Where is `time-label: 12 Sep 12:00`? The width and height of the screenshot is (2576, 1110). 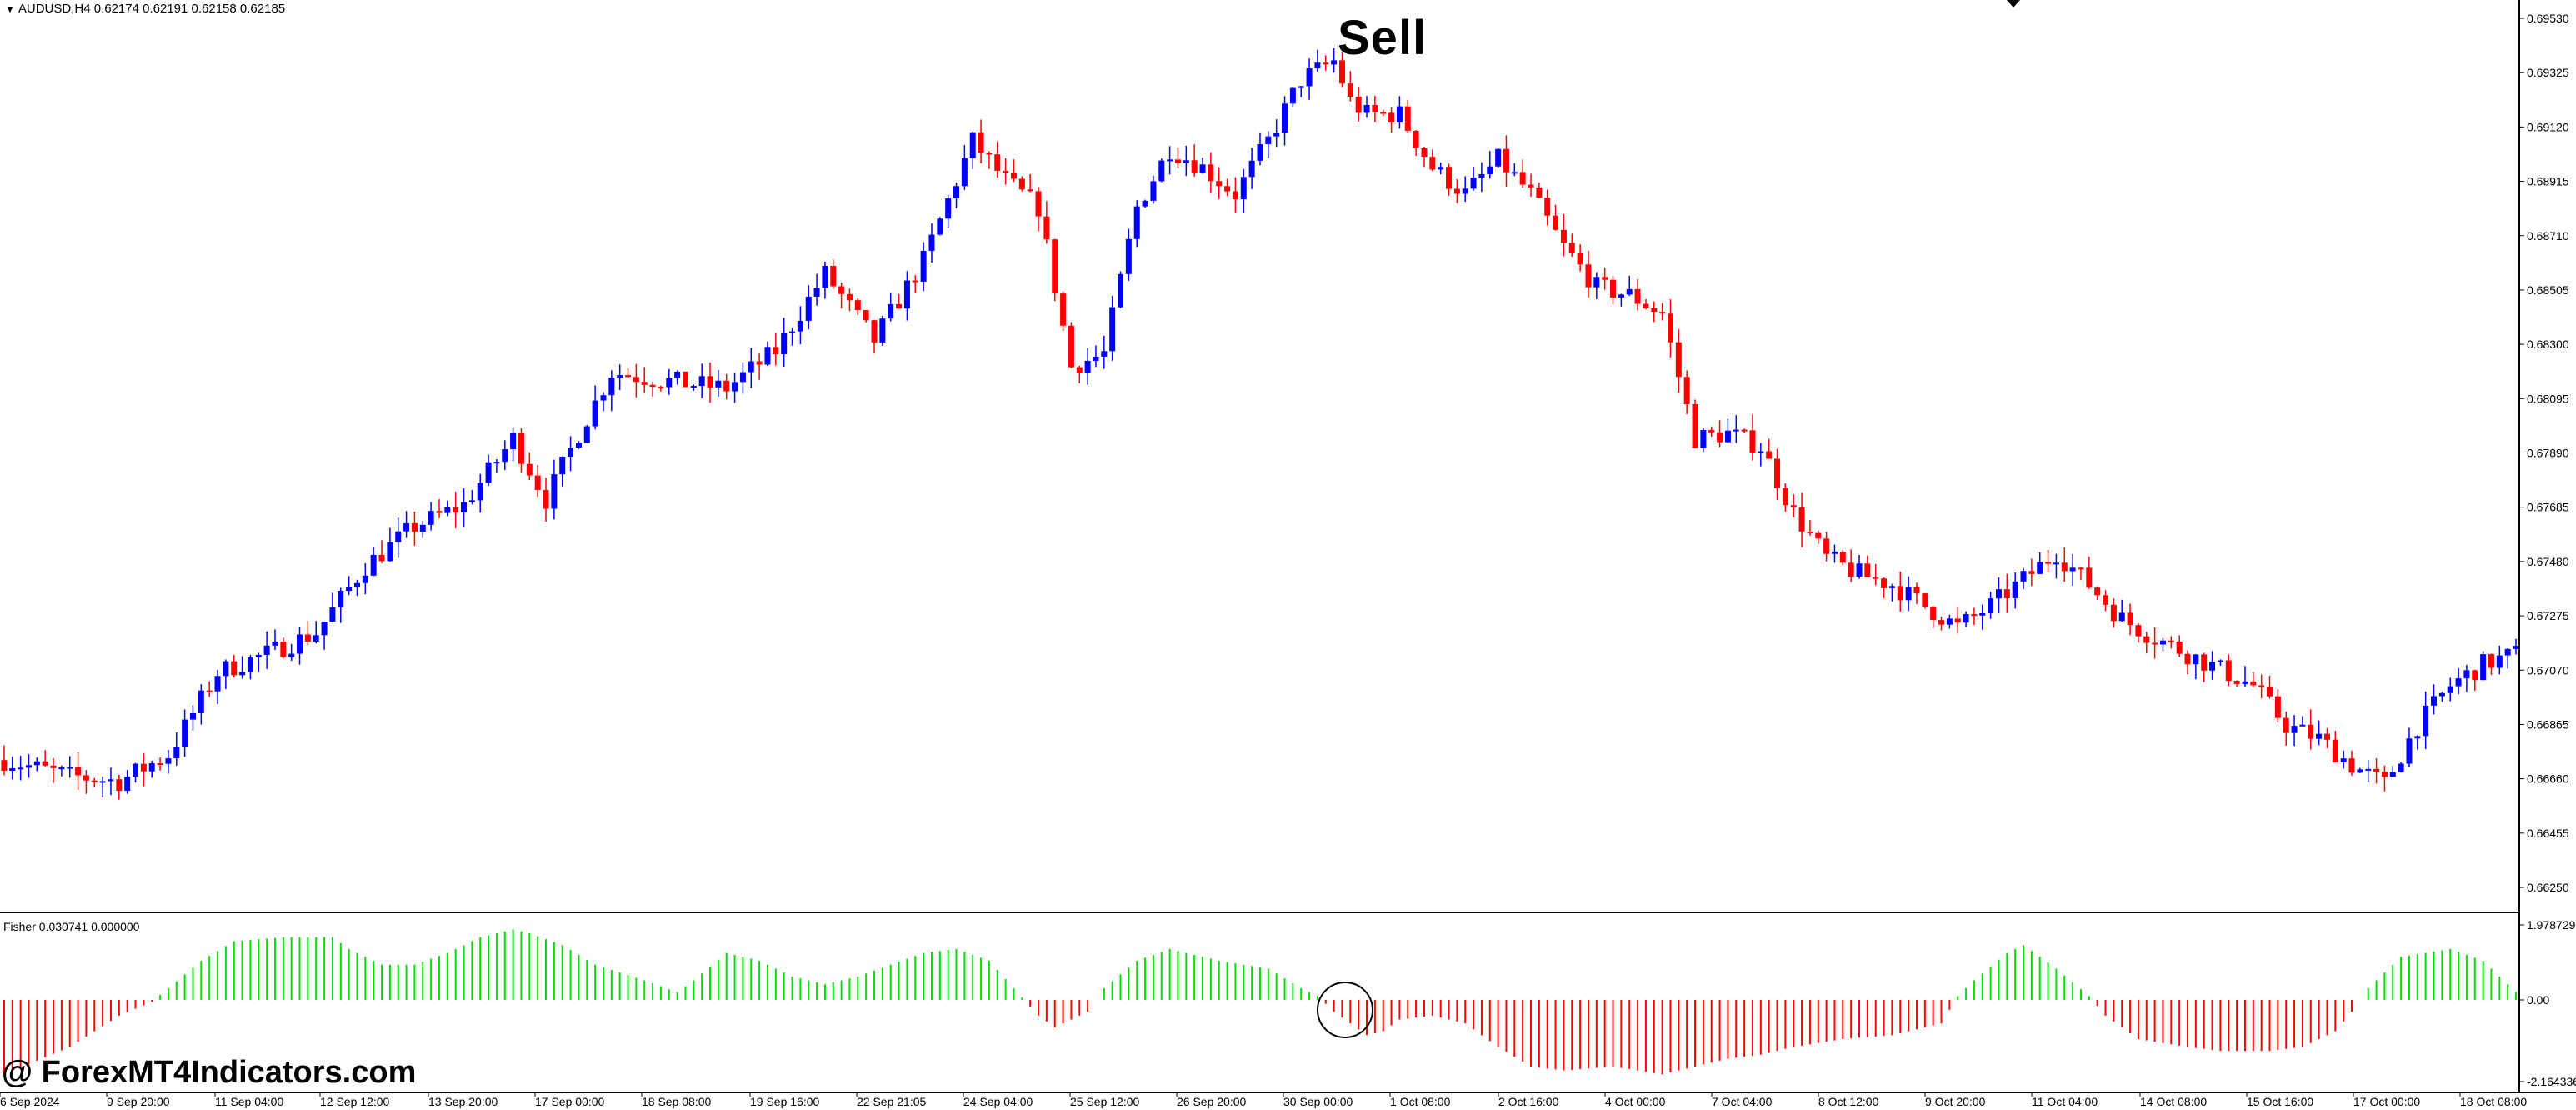
time-label: 12 Sep 12:00 is located at coordinates (355, 1101).